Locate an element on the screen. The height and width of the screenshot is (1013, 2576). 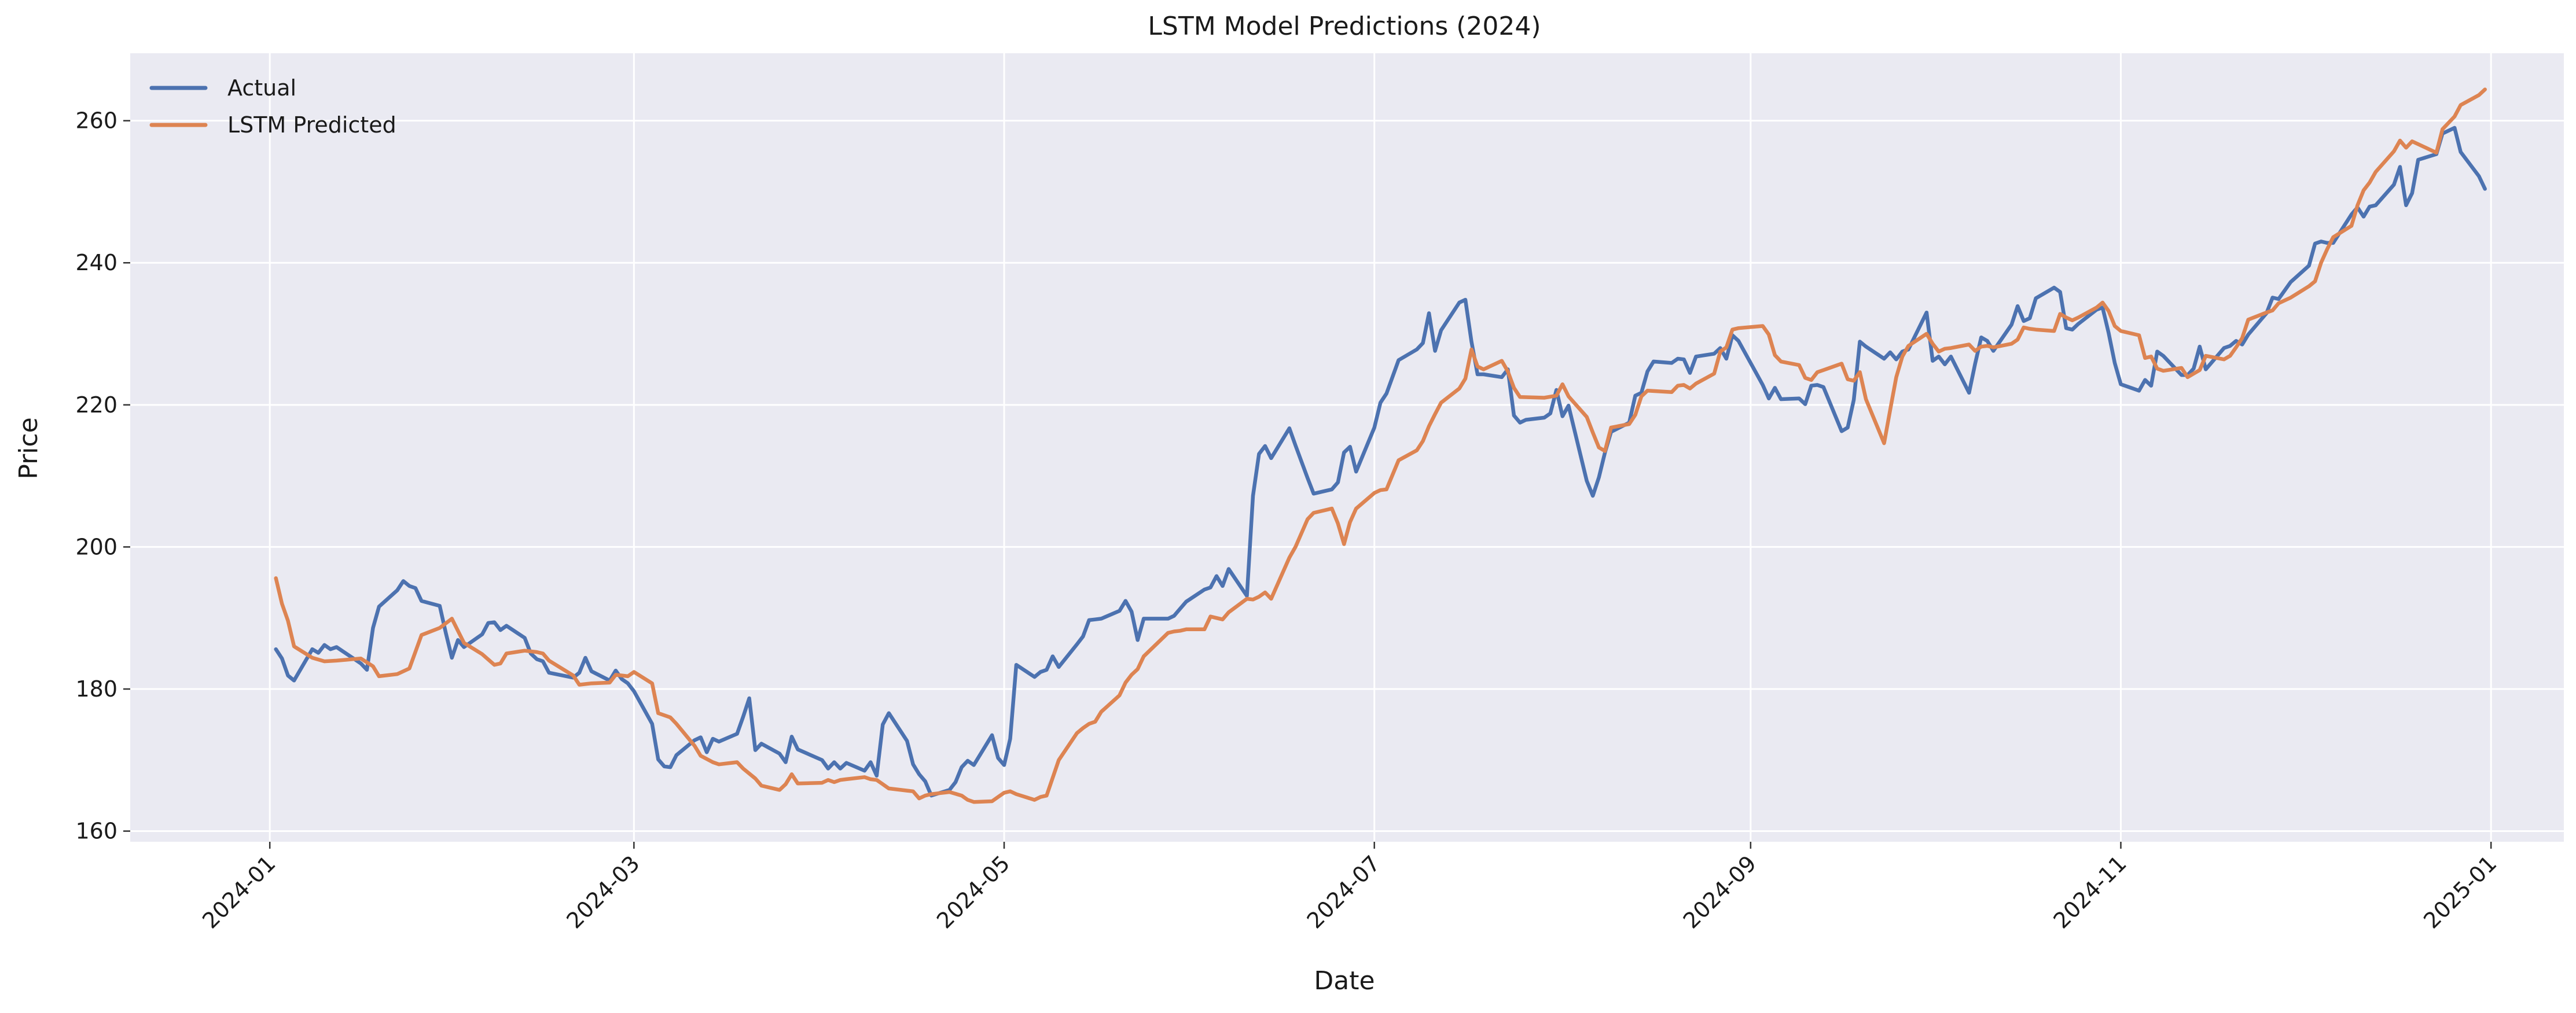
x-tick-label: 2024-03 is located at coordinates (602, 891).